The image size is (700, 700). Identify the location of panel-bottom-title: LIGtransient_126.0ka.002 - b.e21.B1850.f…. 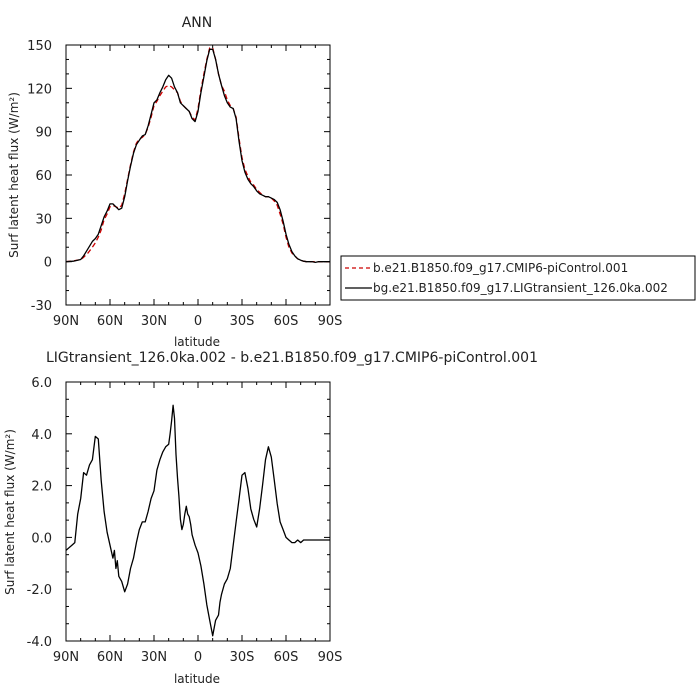
(292, 358).